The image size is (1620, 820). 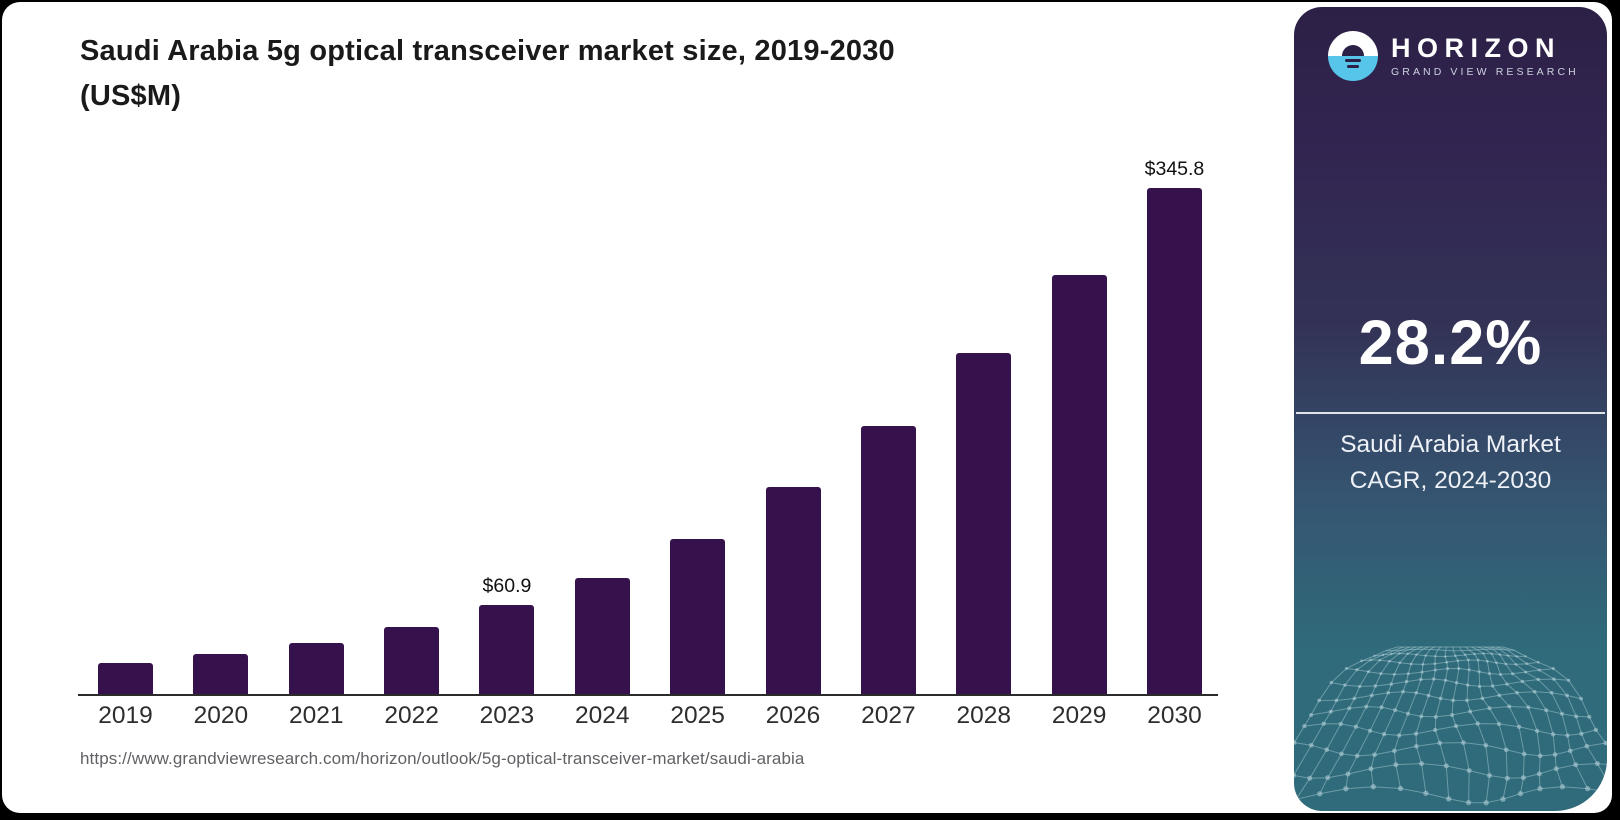 What do you see at coordinates (125, 715) in the screenshot?
I see `x-tick-label: 2019` at bounding box center [125, 715].